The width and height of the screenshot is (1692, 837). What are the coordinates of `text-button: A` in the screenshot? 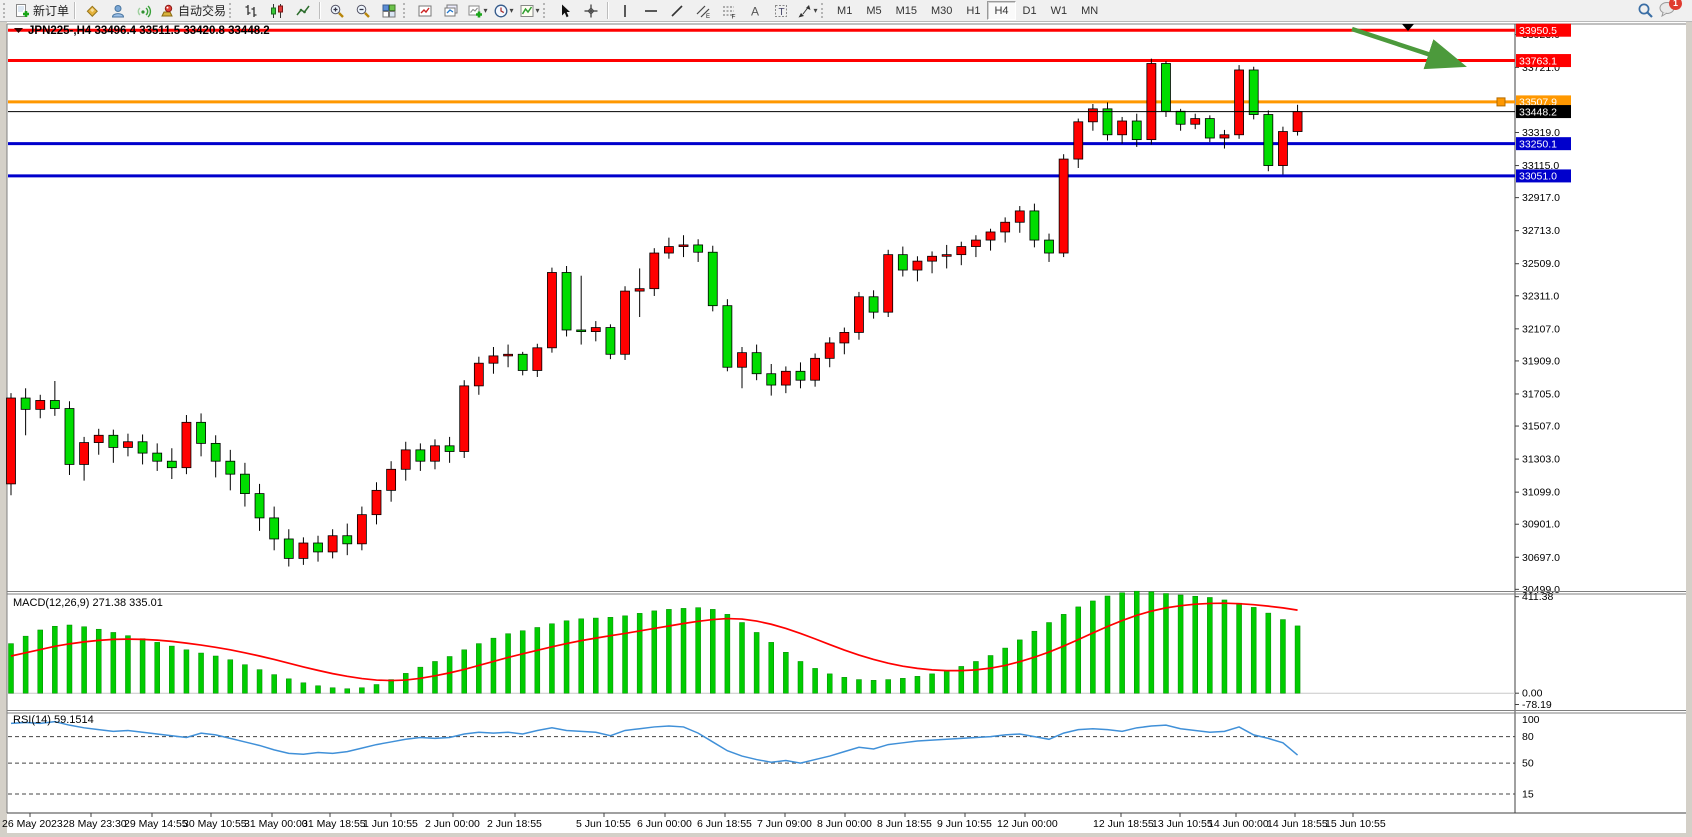 It's located at (755, 10).